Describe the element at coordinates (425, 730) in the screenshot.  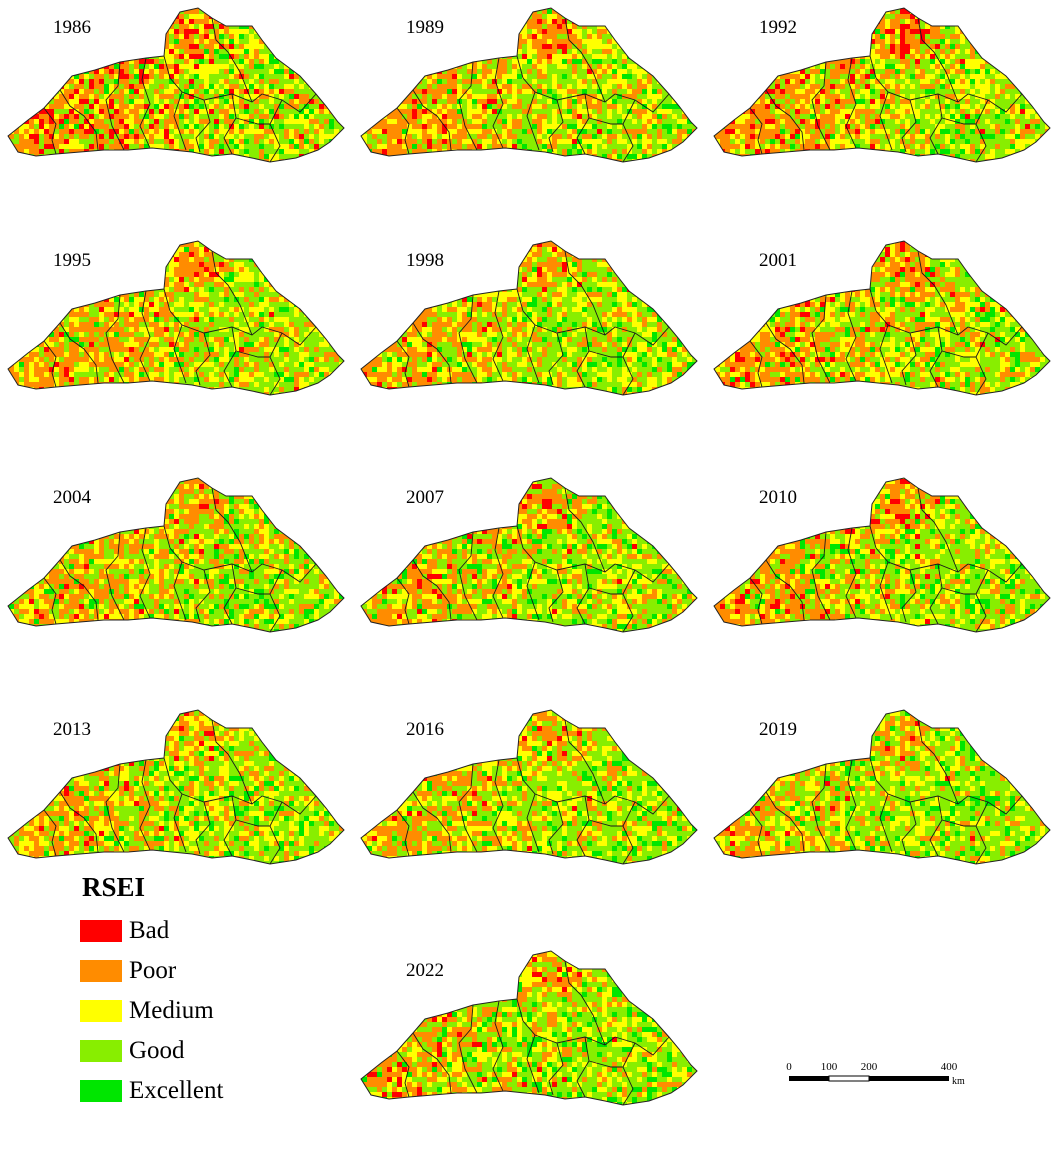
I see `year-label-2016: 2016` at that location.